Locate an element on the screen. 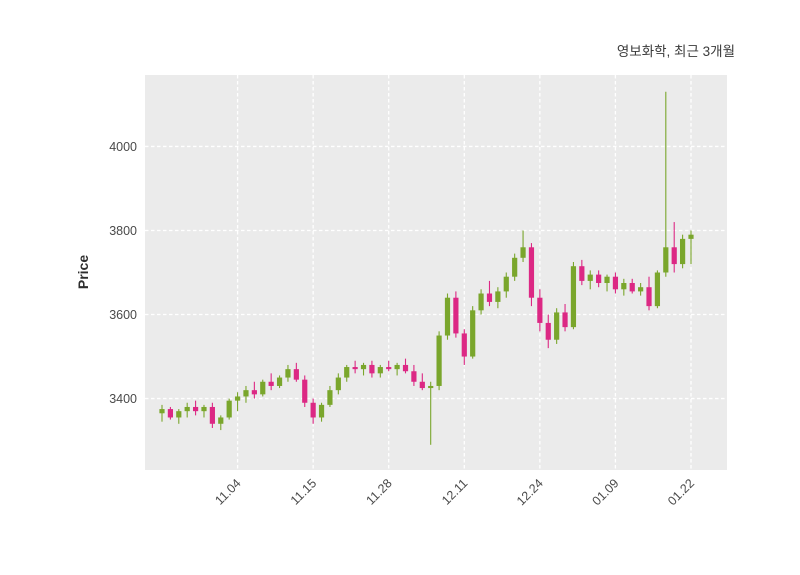 Image resolution: width=800 pixels, height=575 pixels. y-tick-label: 3600 is located at coordinates (123, 315).